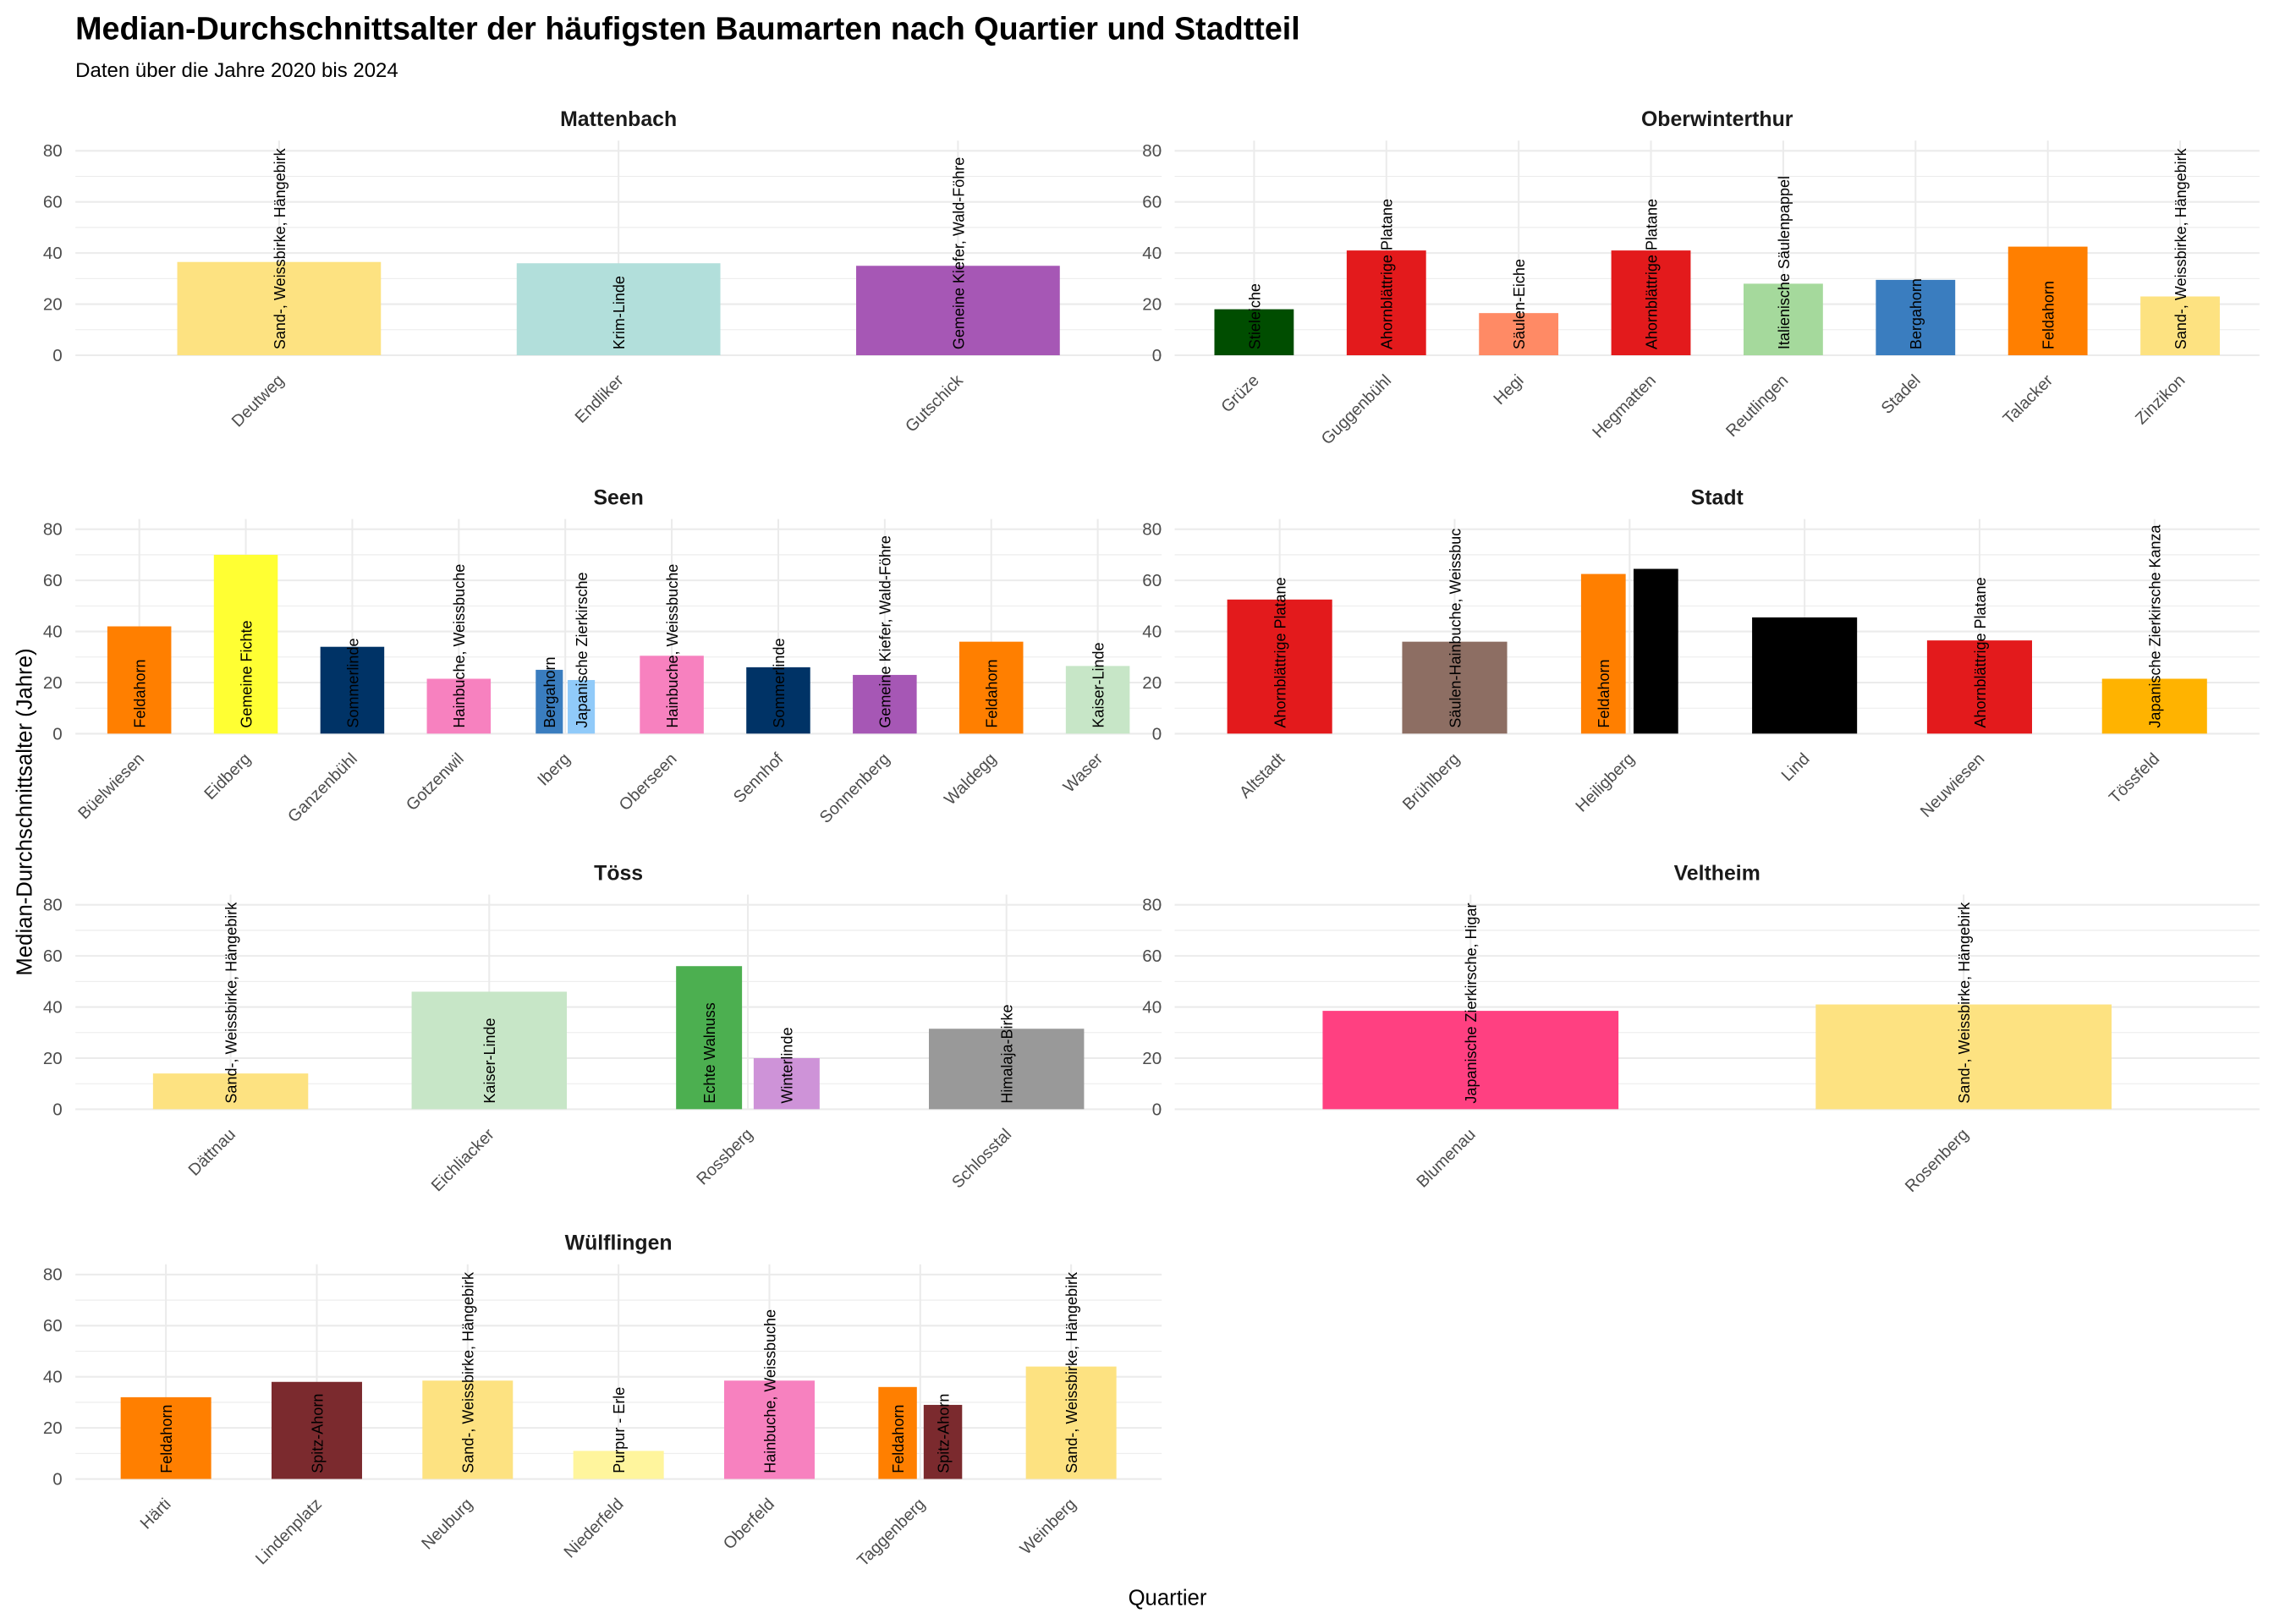  Describe the element at coordinates (227, 776) in the screenshot. I see `x-tick-label: Eidberg` at that location.